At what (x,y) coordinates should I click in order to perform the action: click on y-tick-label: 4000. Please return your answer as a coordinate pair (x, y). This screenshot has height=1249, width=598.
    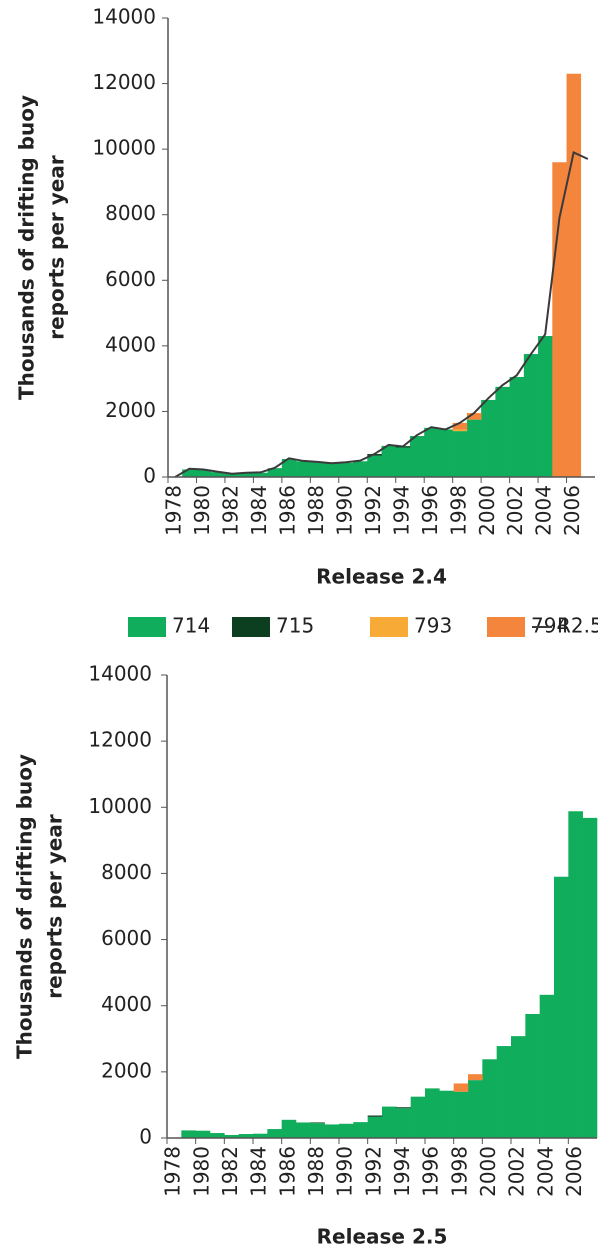
    Looking at the image, I should click on (126, 1004).